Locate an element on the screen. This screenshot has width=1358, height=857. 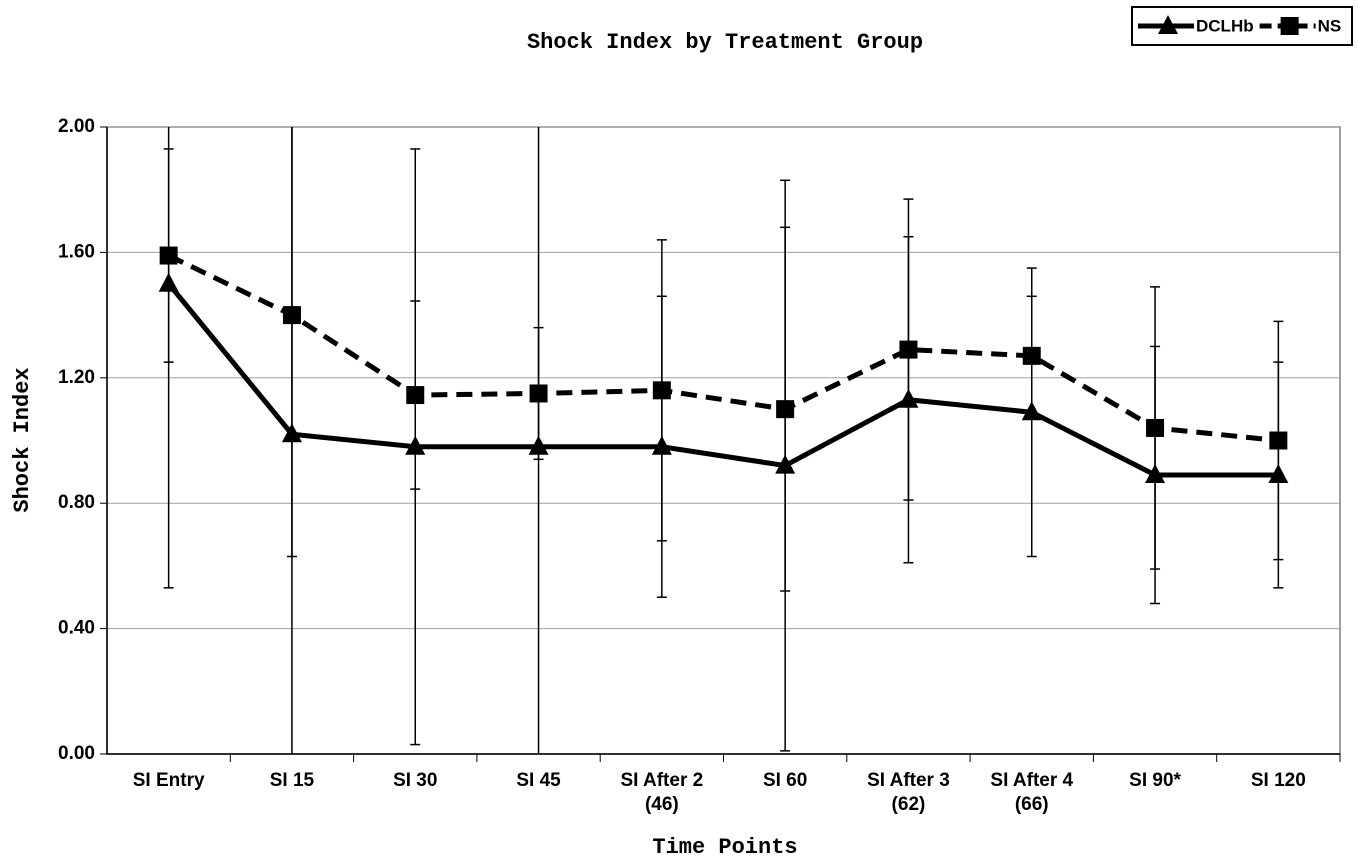
x-tick-label: SI 60 is located at coordinates (785, 780).